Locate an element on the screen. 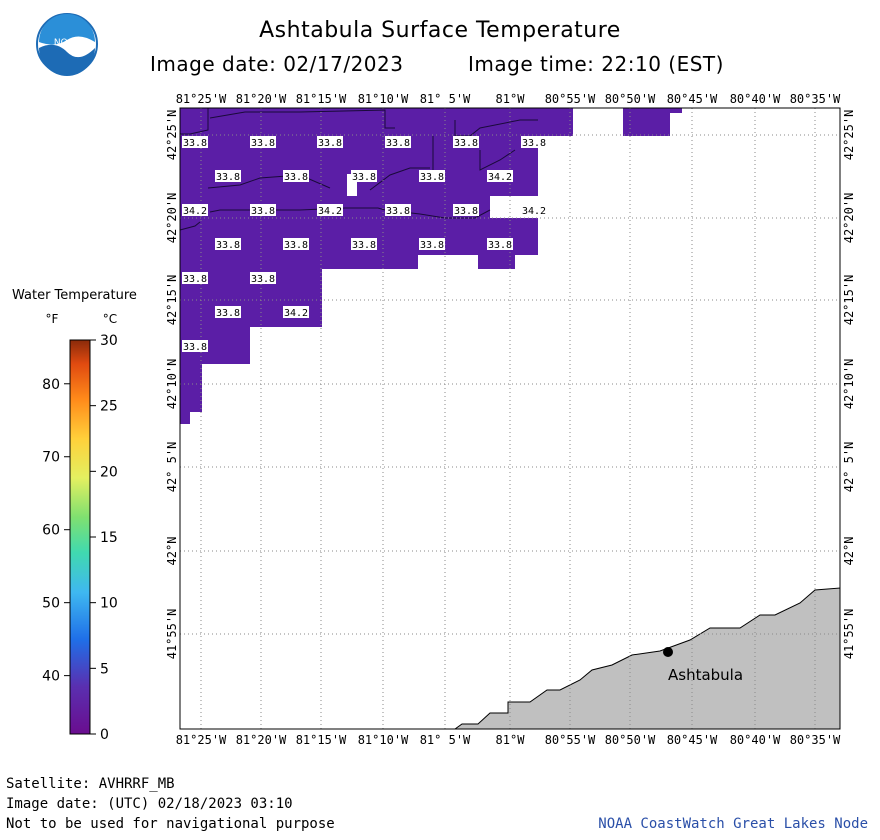 The height and width of the screenshot is (840, 880). color-scale-bar is located at coordinates (80, 537).